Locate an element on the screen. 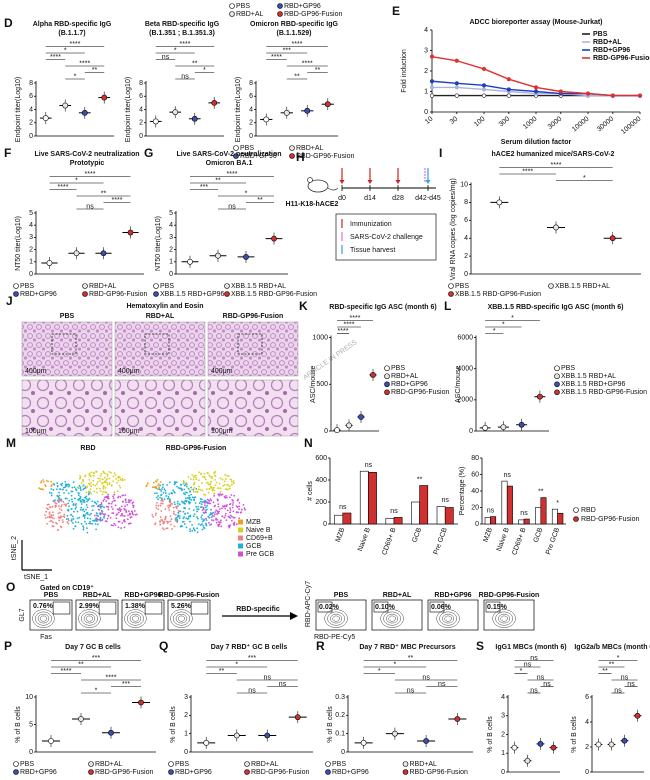 The image size is (650, 780). y-tick-label: 1 is located at coordinates (186, 734).